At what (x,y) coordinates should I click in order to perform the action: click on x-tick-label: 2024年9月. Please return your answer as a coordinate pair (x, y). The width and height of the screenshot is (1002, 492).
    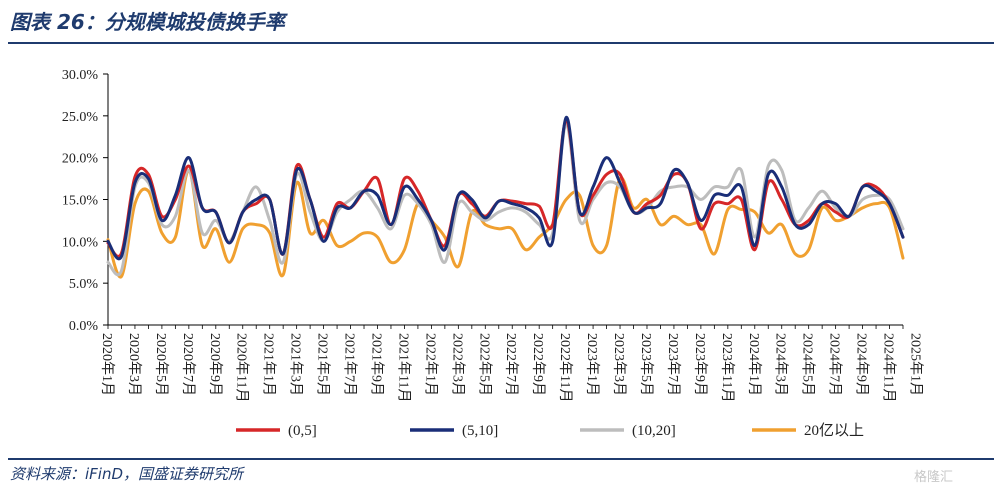
    Looking at the image, I should click on (862, 364).